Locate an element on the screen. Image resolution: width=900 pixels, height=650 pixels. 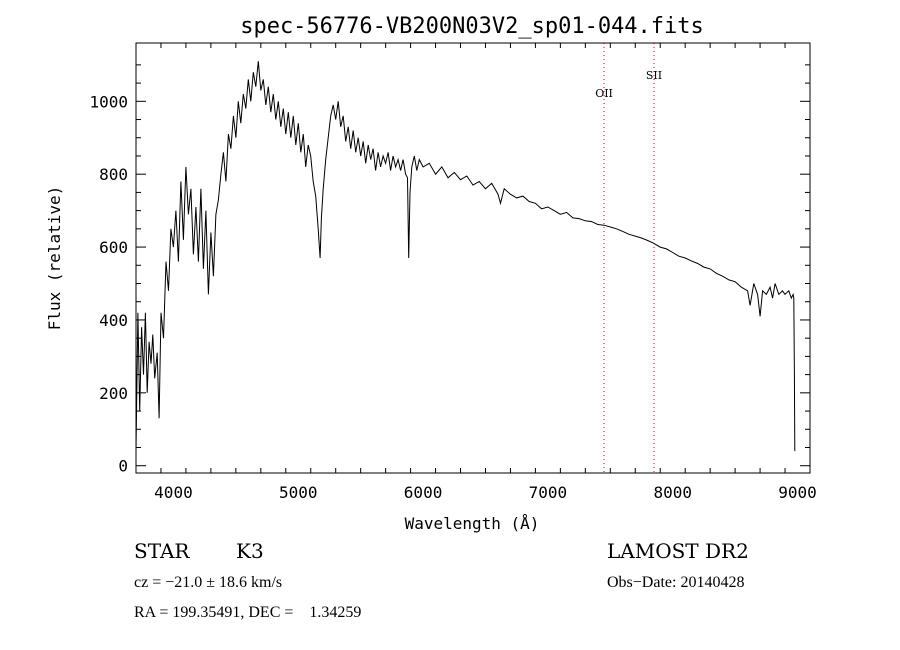
line-marker-label: OII is located at coordinates (604, 93).